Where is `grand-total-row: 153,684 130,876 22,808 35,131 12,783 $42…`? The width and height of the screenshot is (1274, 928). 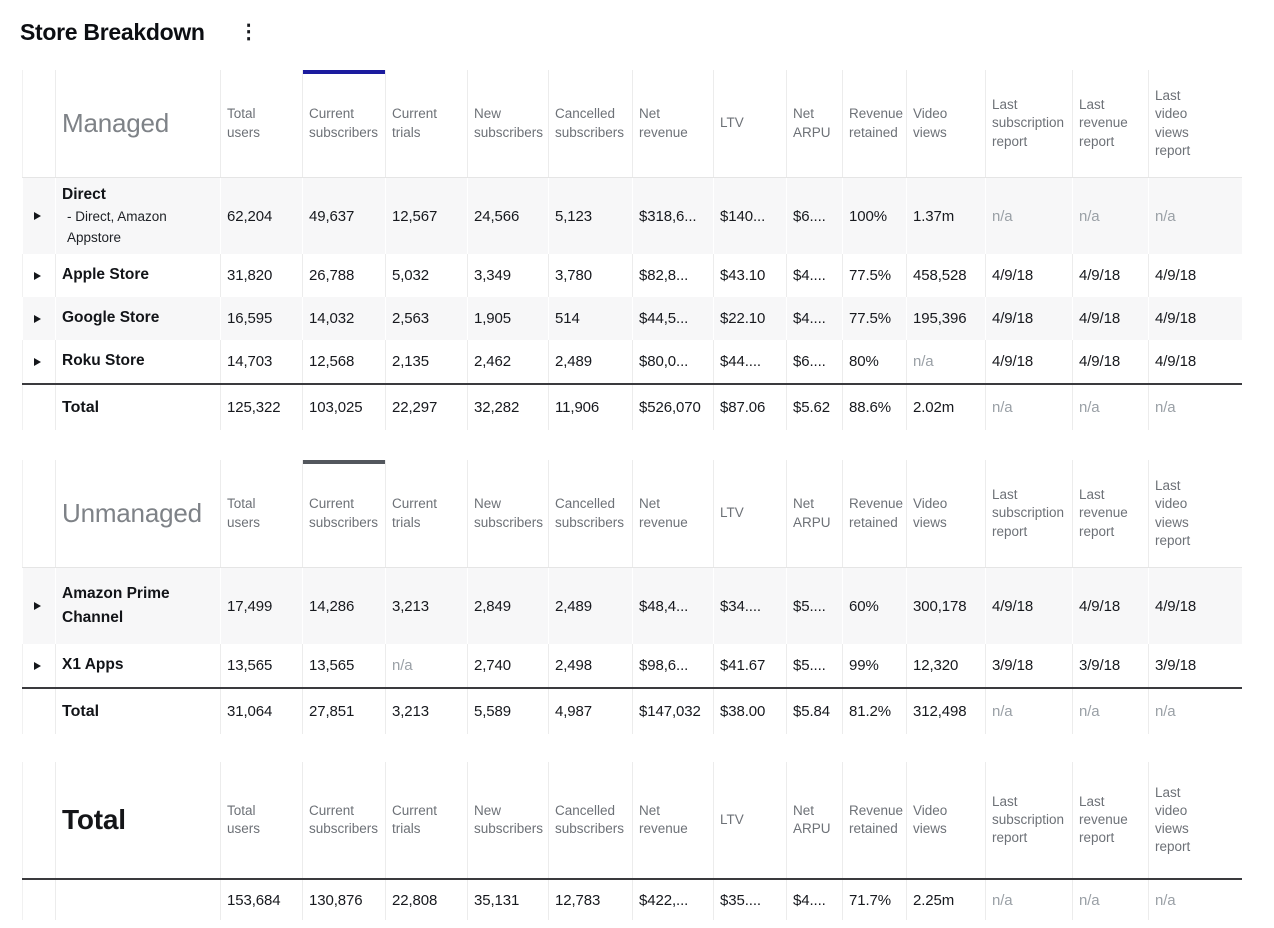
grand-total-row: 153,684 130,876 22,808 35,131 12,783 $42… is located at coordinates (632, 899).